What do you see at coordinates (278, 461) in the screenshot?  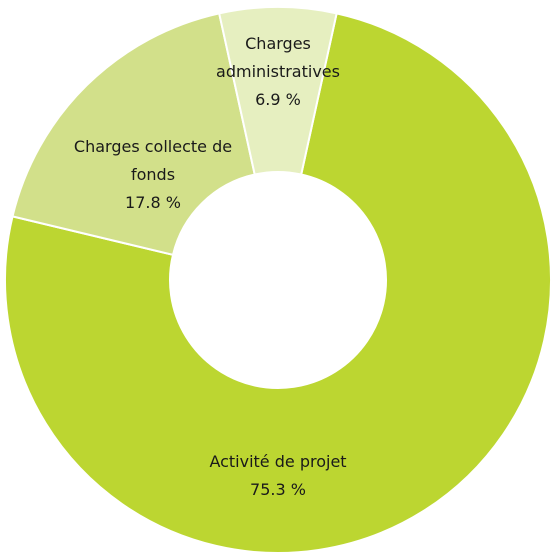 I see `category-label: Activité de projet` at bounding box center [278, 461].